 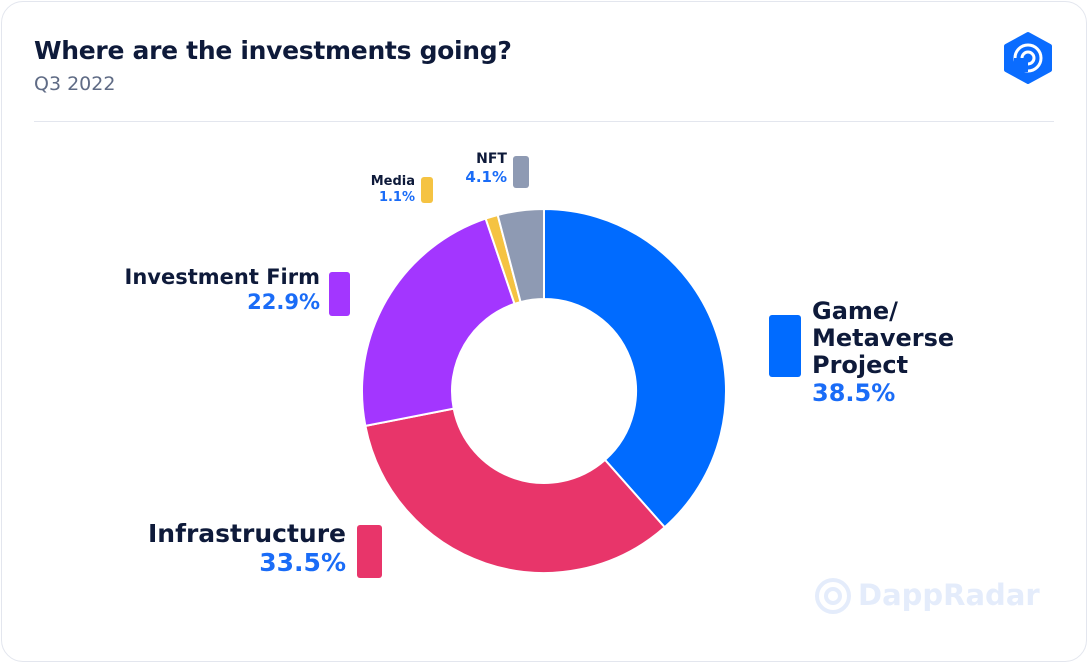 What do you see at coordinates (75, 84) in the screenshot?
I see `chart-subtitle: Q3 2022` at bounding box center [75, 84].